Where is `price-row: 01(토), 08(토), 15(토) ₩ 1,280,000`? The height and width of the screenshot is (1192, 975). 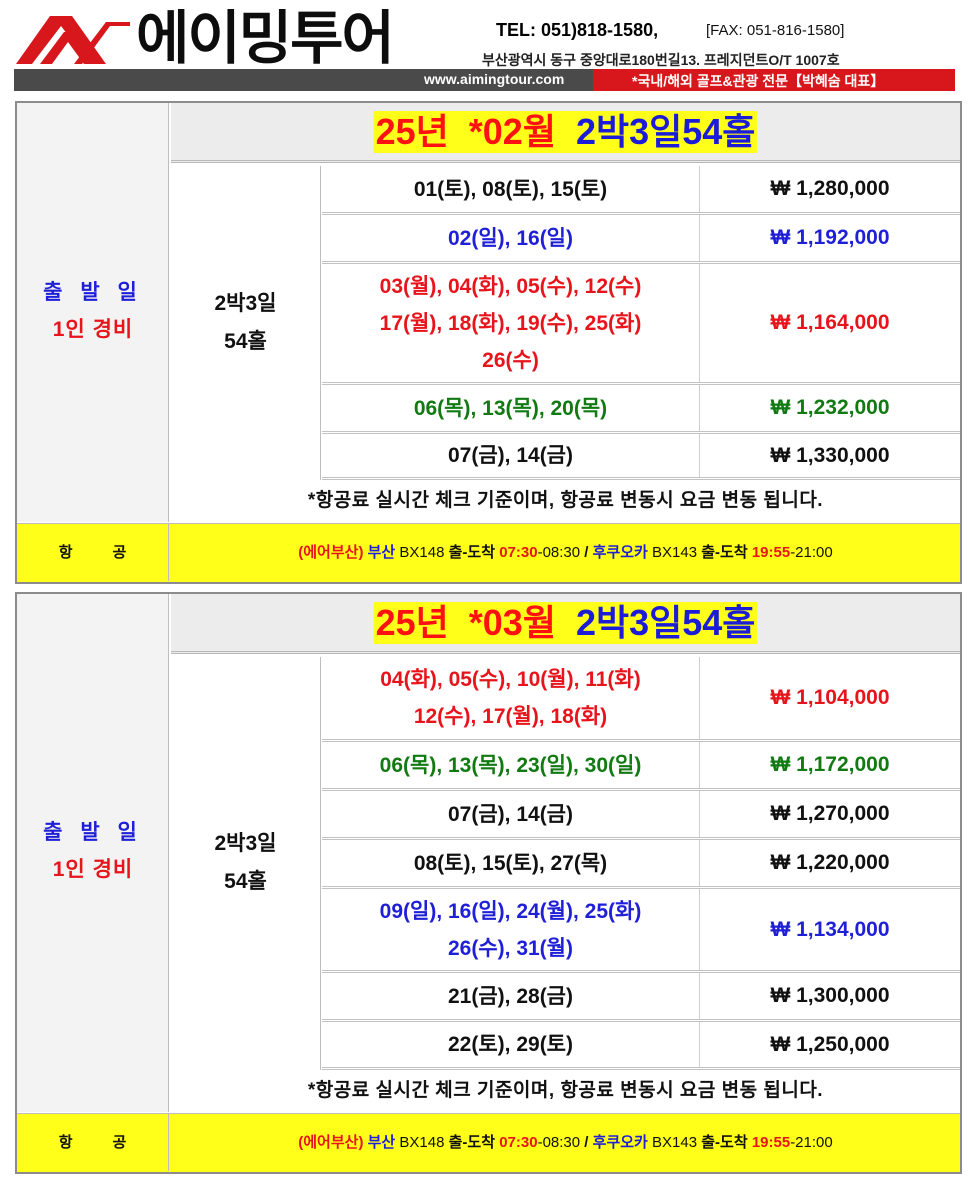
price-row: 01(토), 08(토), 15(토) ₩ 1,280,000 is located at coordinates (641, 190).